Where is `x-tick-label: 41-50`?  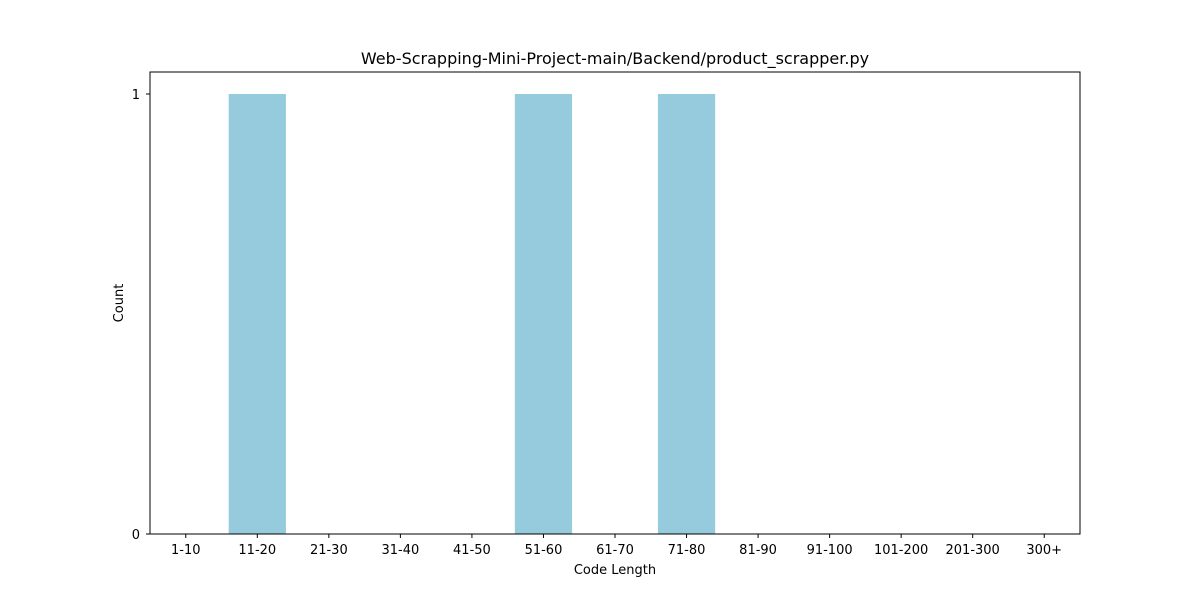 x-tick-label: 41-50 is located at coordinates (472, 550).